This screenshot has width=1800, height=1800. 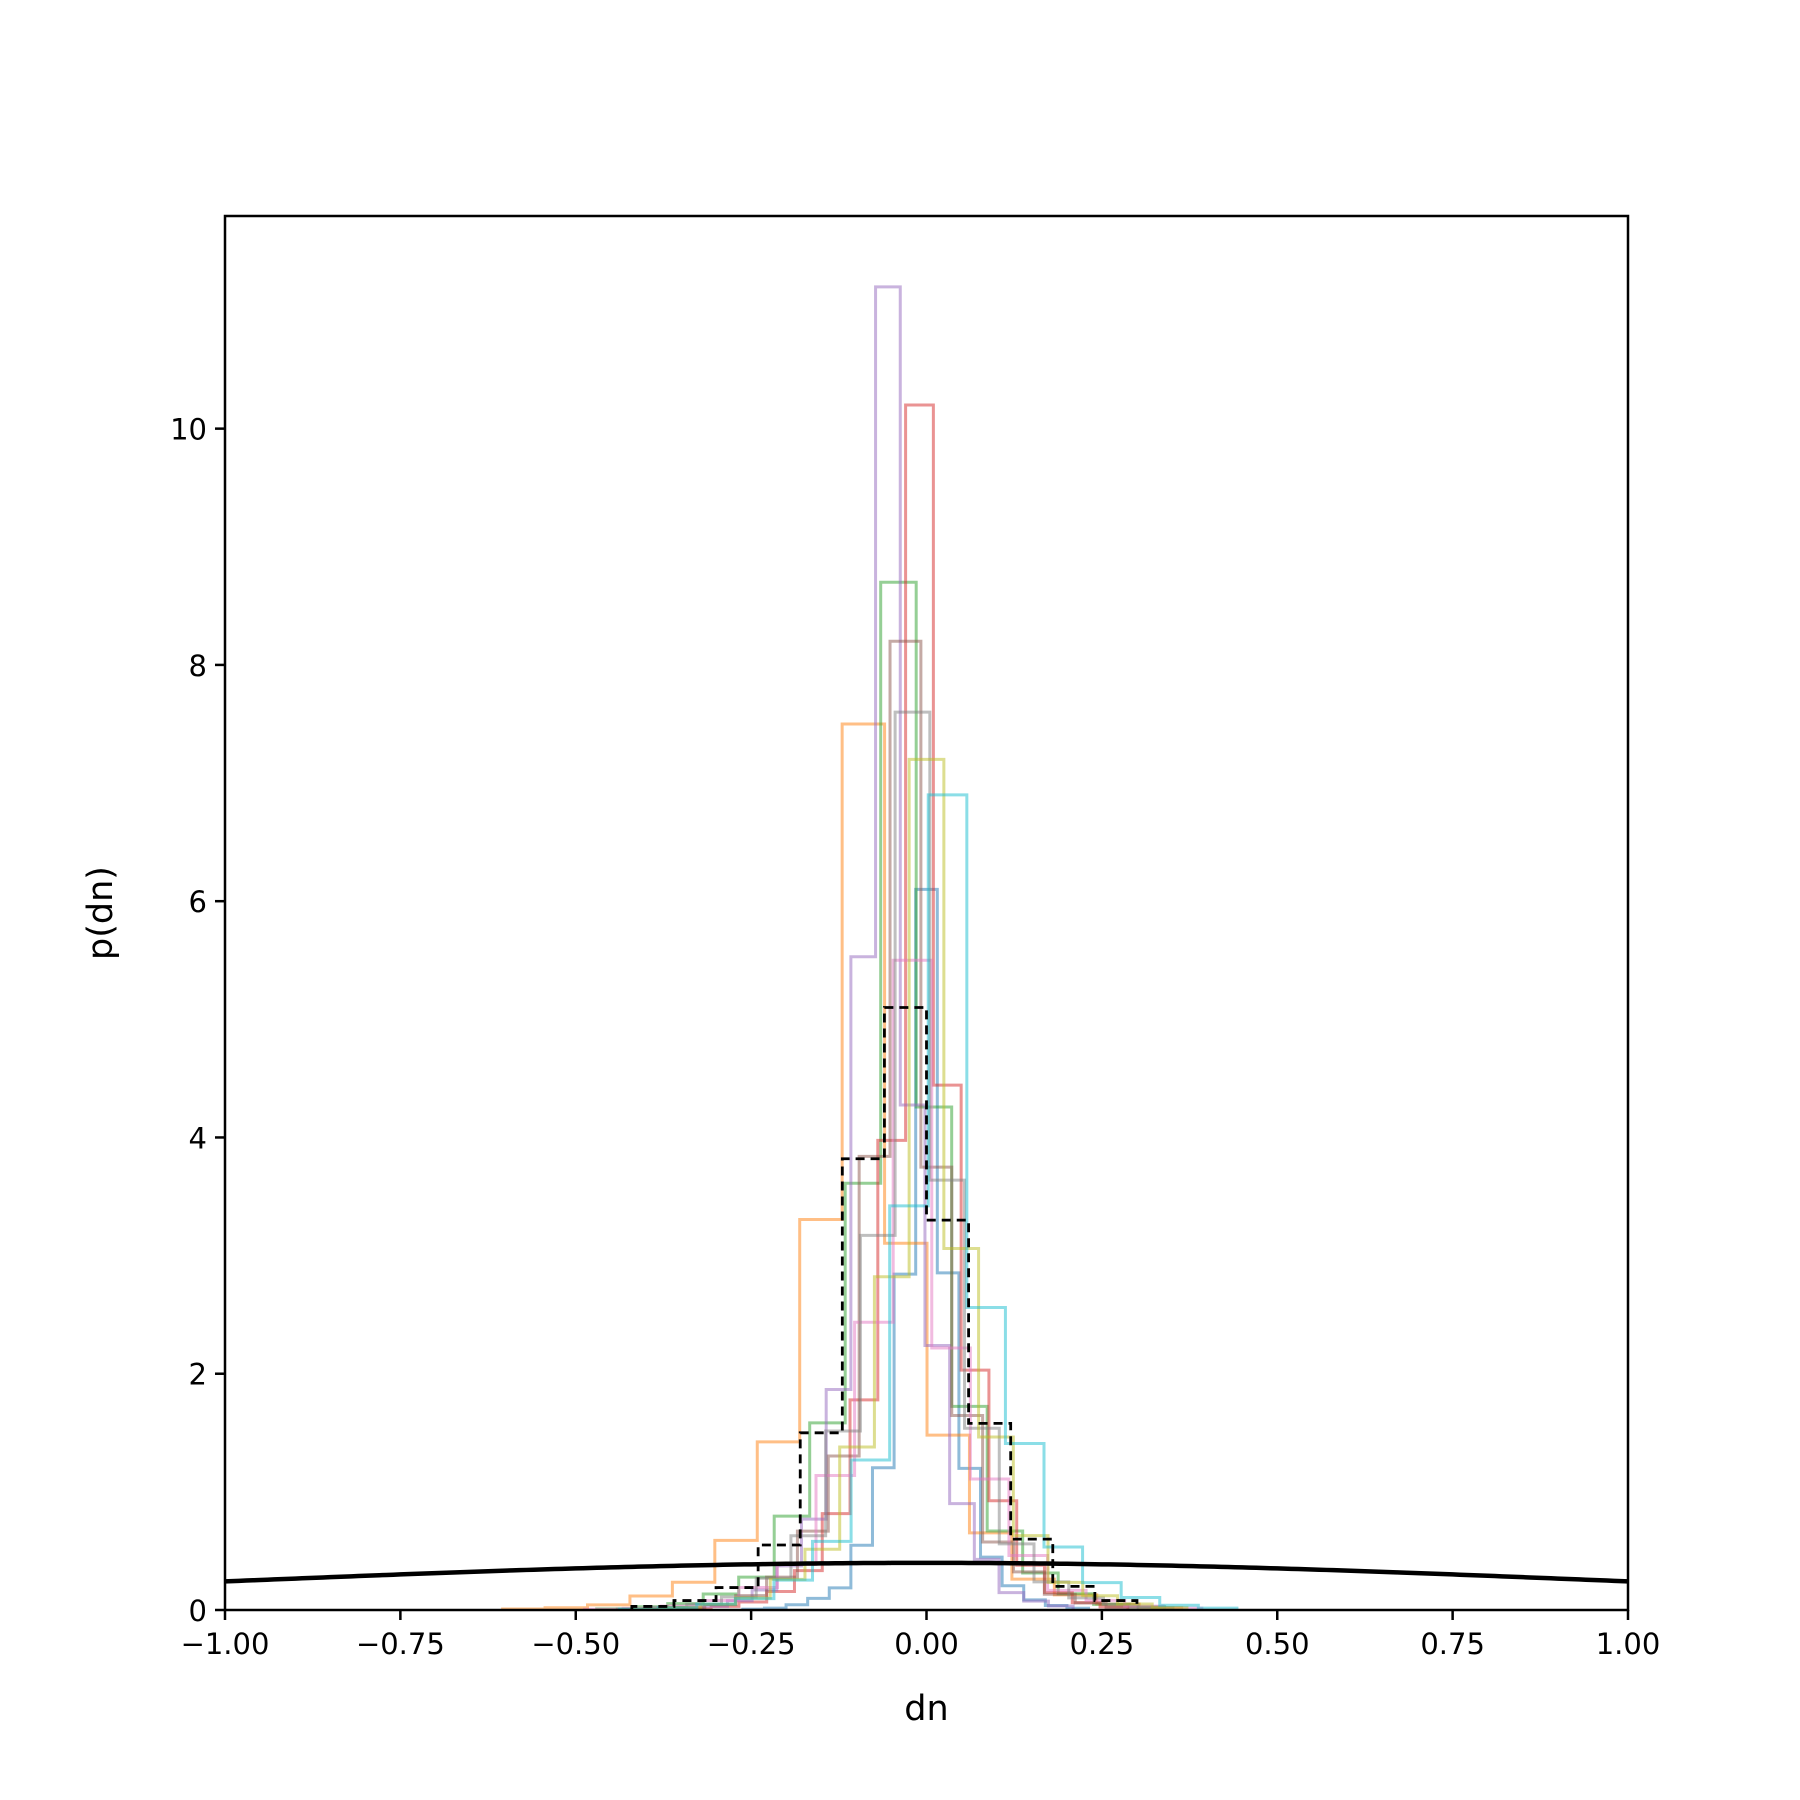 What do you see at coordinates (926, 1572) in the screenshot?
I see `normal-pdf-curve` at bounding box center [926, 1572].